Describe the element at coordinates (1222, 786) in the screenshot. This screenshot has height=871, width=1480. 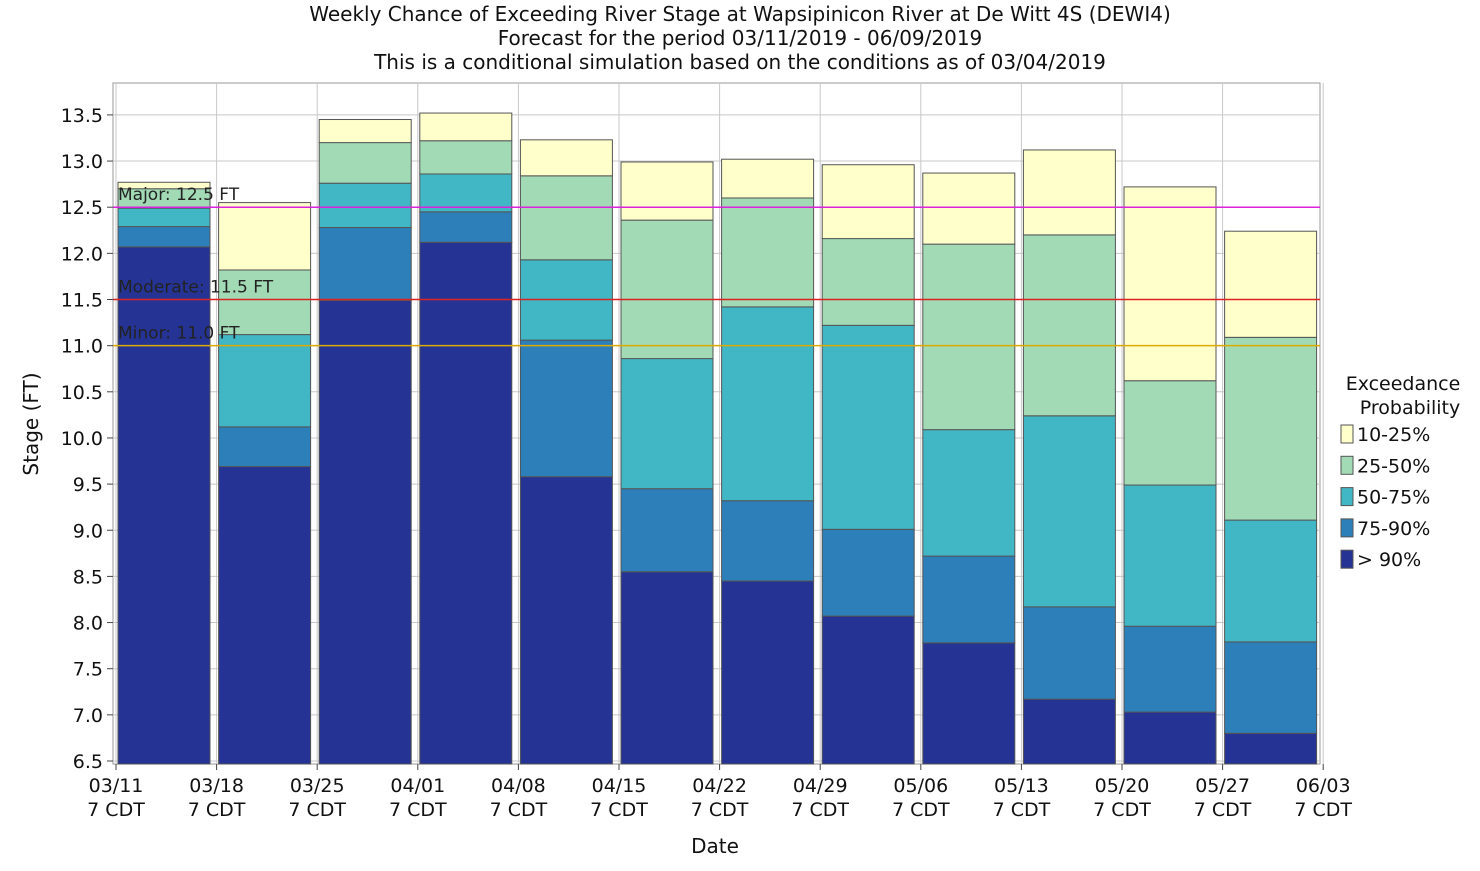
I see `x-tick-label-date: 05/27` at that location.